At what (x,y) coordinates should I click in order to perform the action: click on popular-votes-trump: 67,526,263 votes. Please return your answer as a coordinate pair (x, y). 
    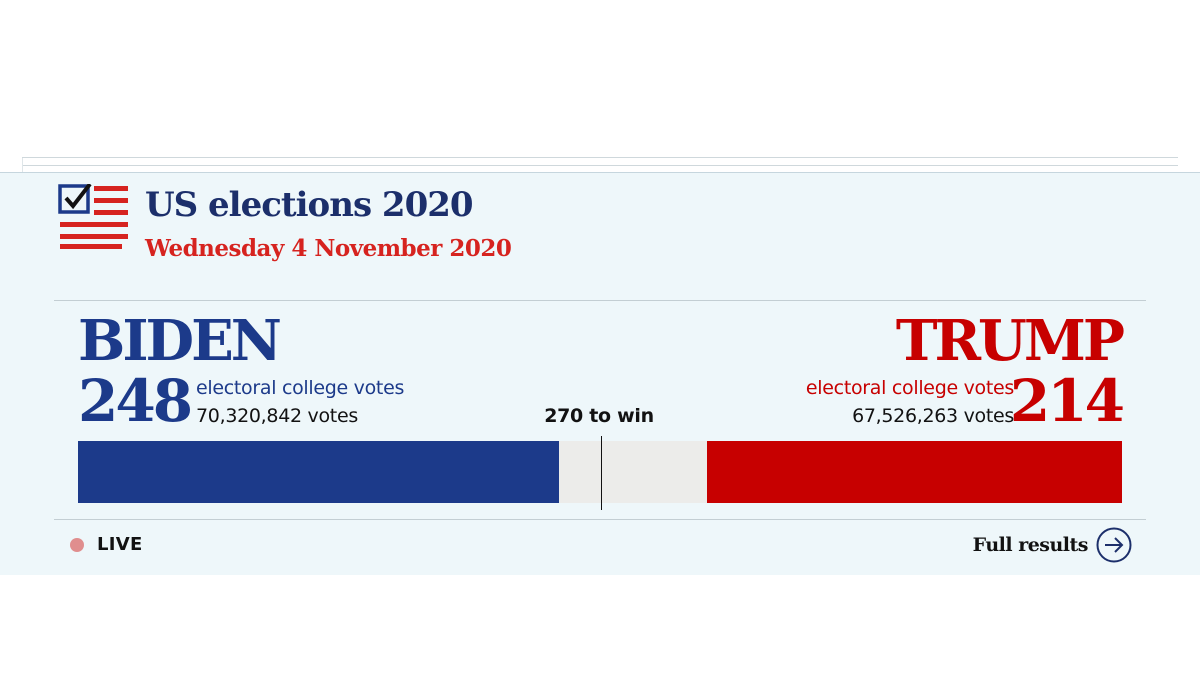
    Looking at the image, I should click on (933, 416).